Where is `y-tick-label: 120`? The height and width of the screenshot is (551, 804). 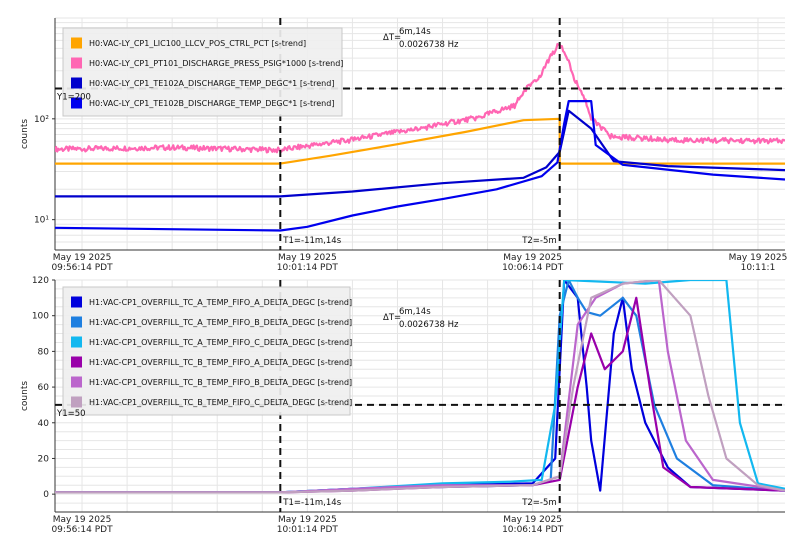
y-tick-label: 120 is located at coordinates (40, 281).